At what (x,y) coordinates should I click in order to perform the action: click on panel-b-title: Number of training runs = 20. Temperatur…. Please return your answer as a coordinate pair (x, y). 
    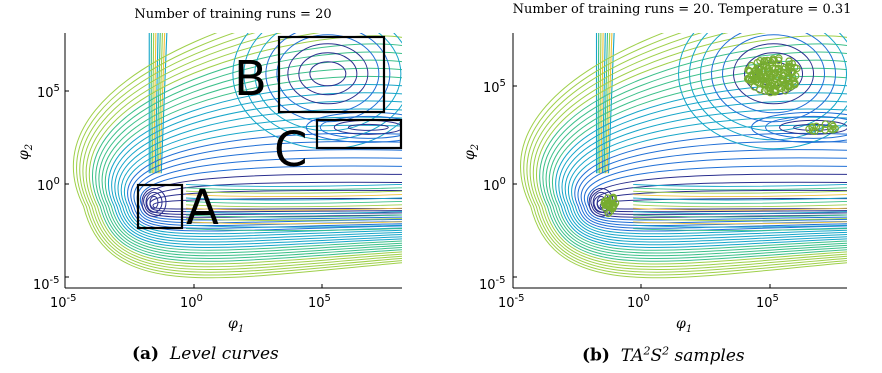
    Looking at the image, I should click on (682, 9).